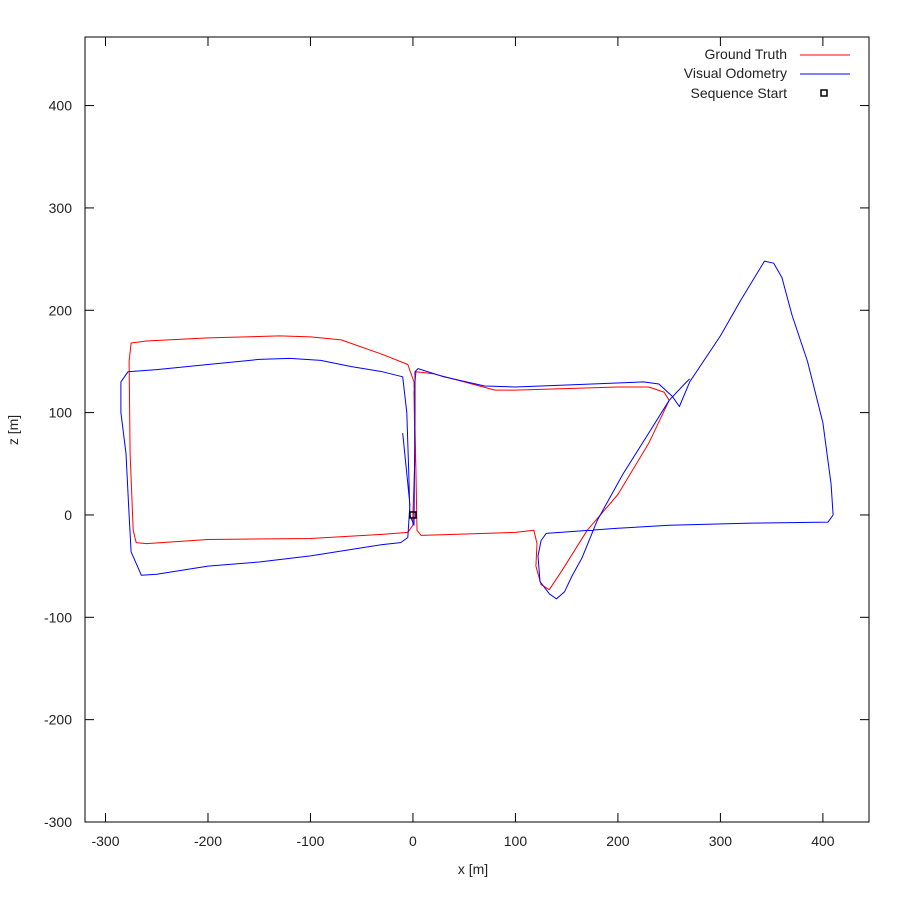 Image resolution: width=900 pixels, height=905 pixels. Describe the element at coordinates (58, 720) in the screenshot. I see `y-tick-label: -200` at that location.